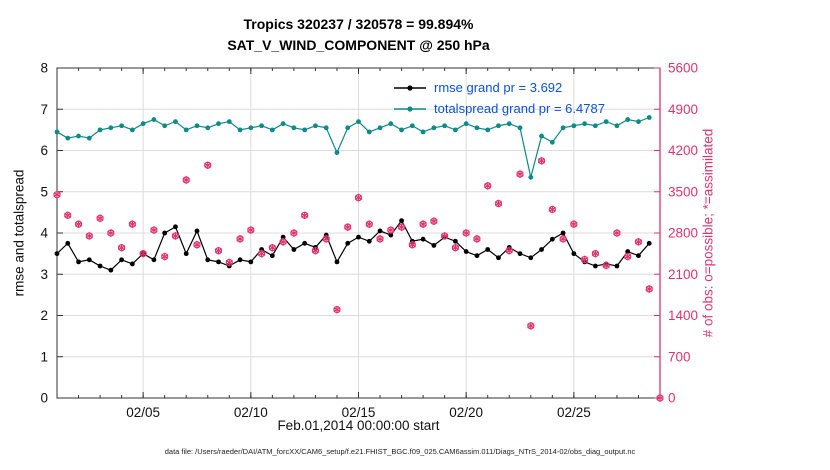  What do you see at coordinates (679, 356) in the screenshot?
I see `svg-text: 700` at bounding box center [679, 356].